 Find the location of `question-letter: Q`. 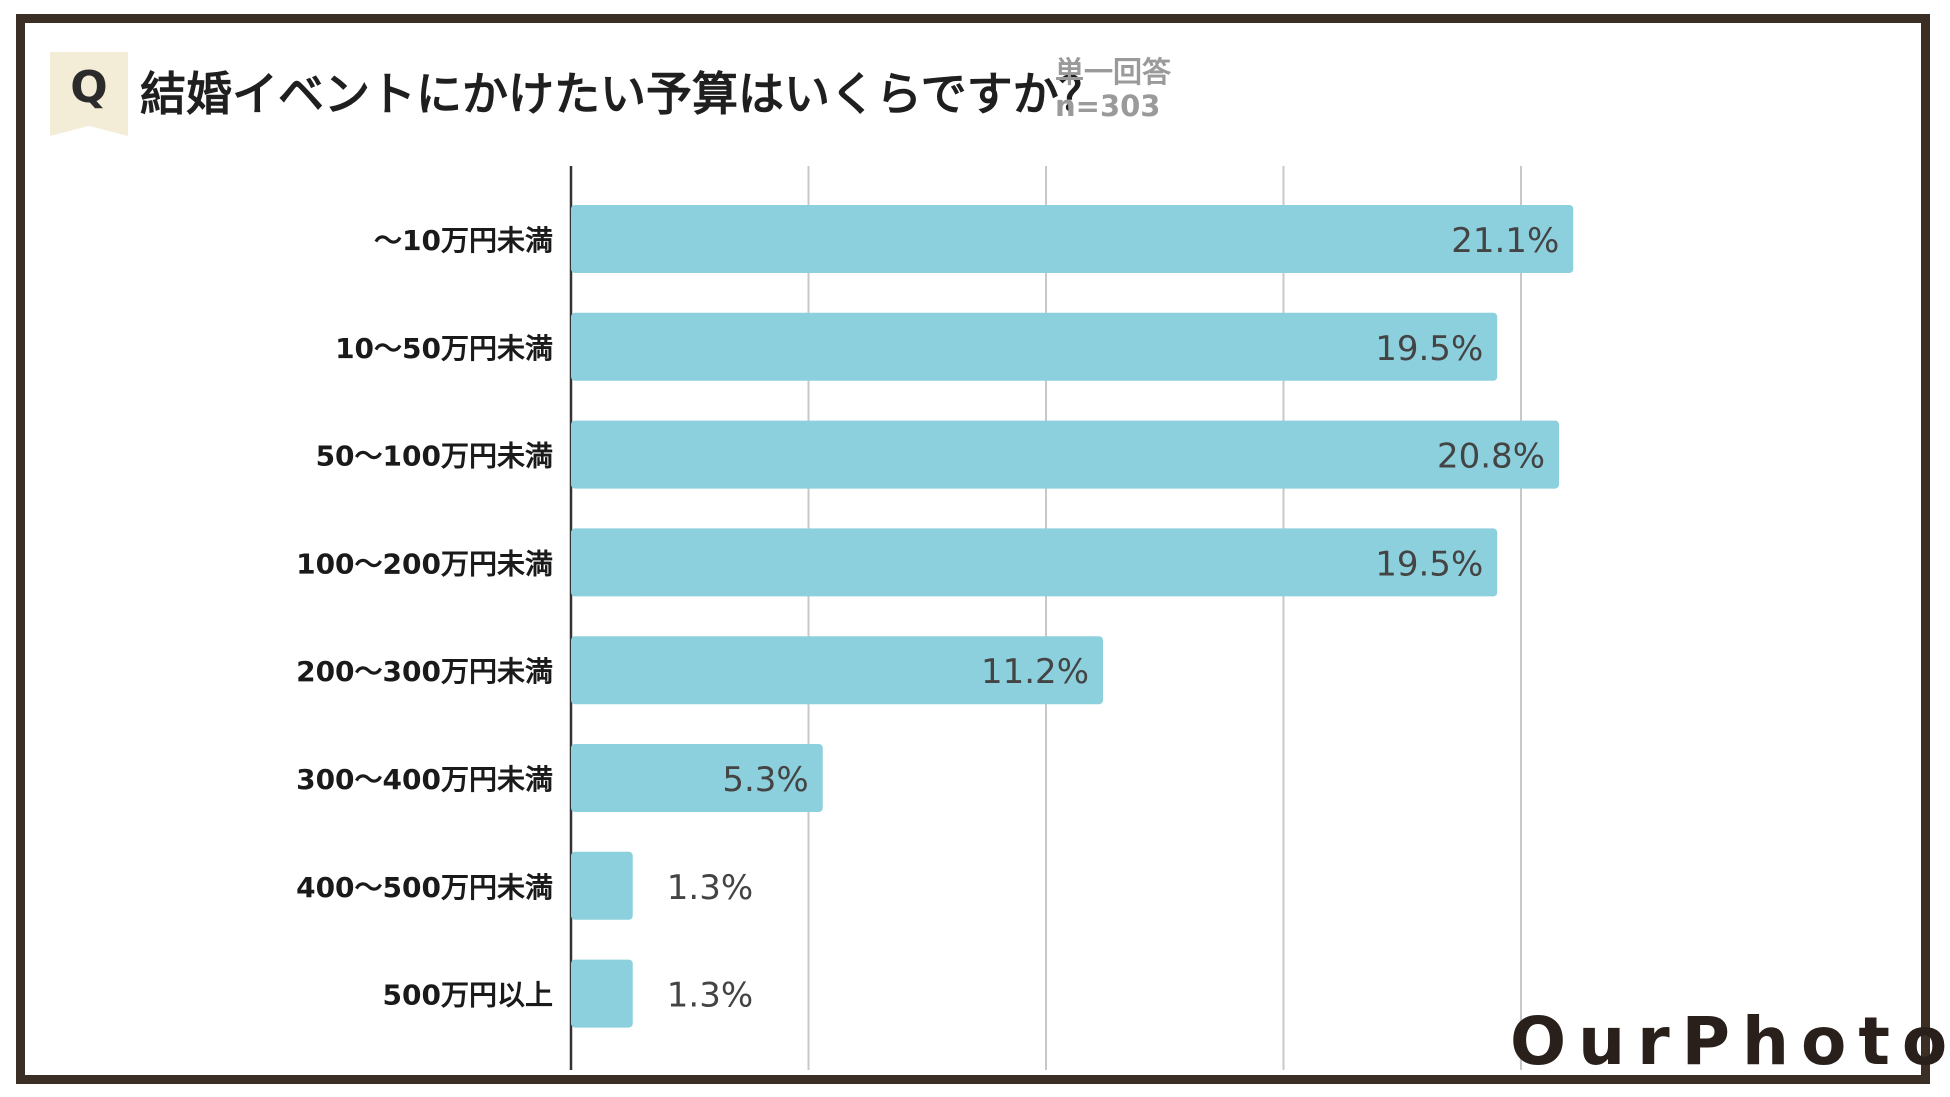

question-letter: Q is located at coordinates (89, 87).